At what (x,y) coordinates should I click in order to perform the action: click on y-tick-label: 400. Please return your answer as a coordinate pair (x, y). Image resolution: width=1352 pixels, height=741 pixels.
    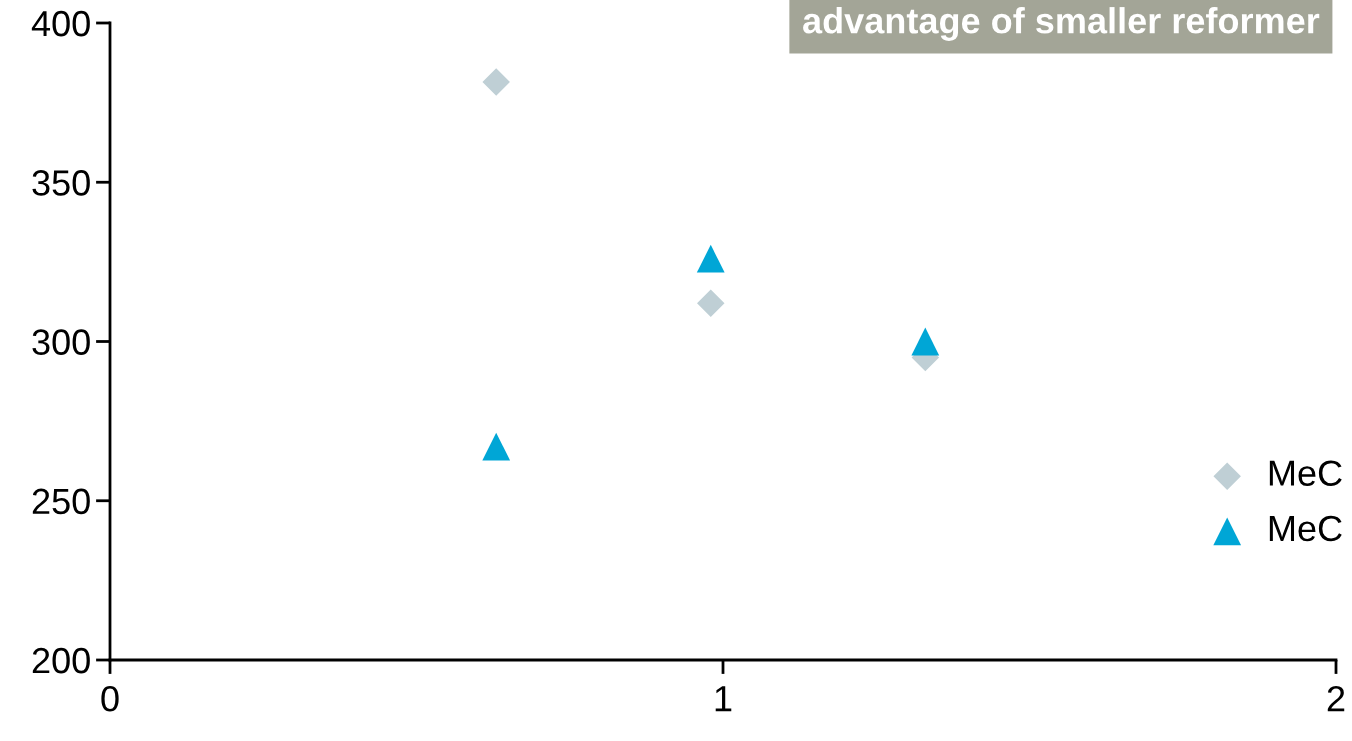
    Looking at the image, I should click on (60, 23).